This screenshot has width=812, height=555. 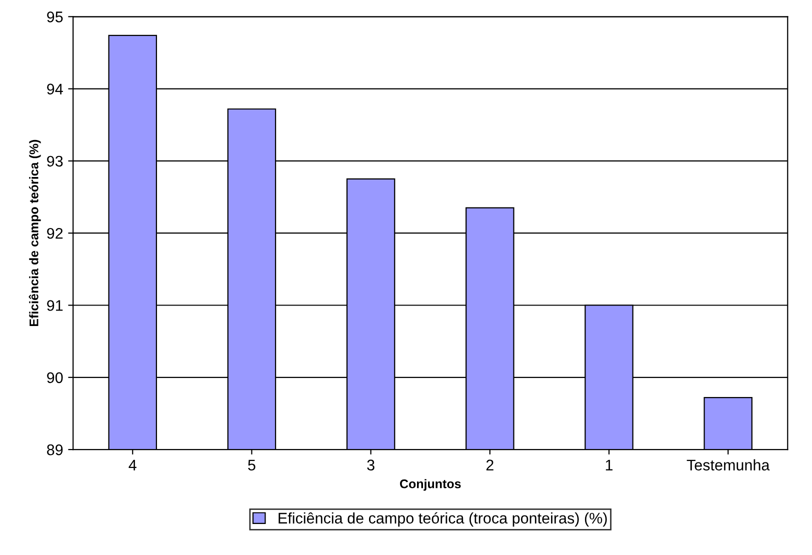 I want to click on y-tick-label: 92, so click(x=55, y=233).